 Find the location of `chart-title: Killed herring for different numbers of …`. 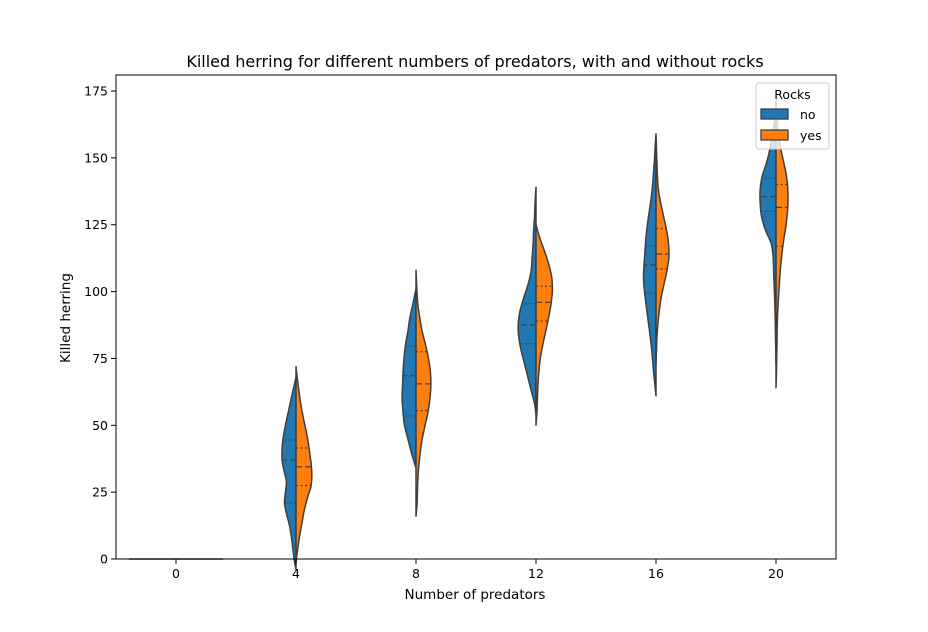

chart-title: Killed herring for different numbers of … is located at coordinates (474, 61).